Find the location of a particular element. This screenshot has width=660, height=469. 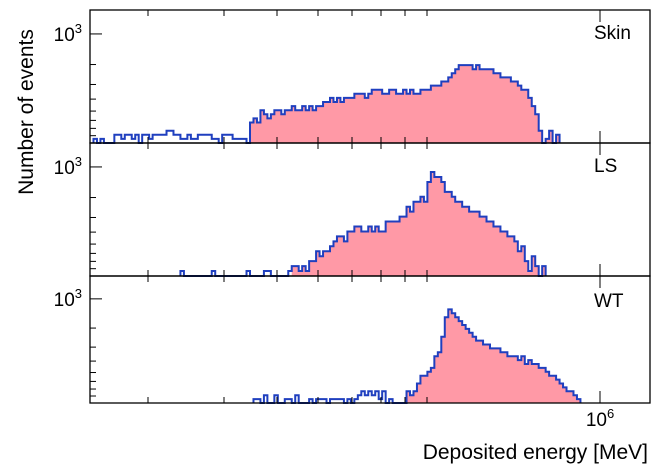

panel-label: WT is located at coordinates (609, 301).